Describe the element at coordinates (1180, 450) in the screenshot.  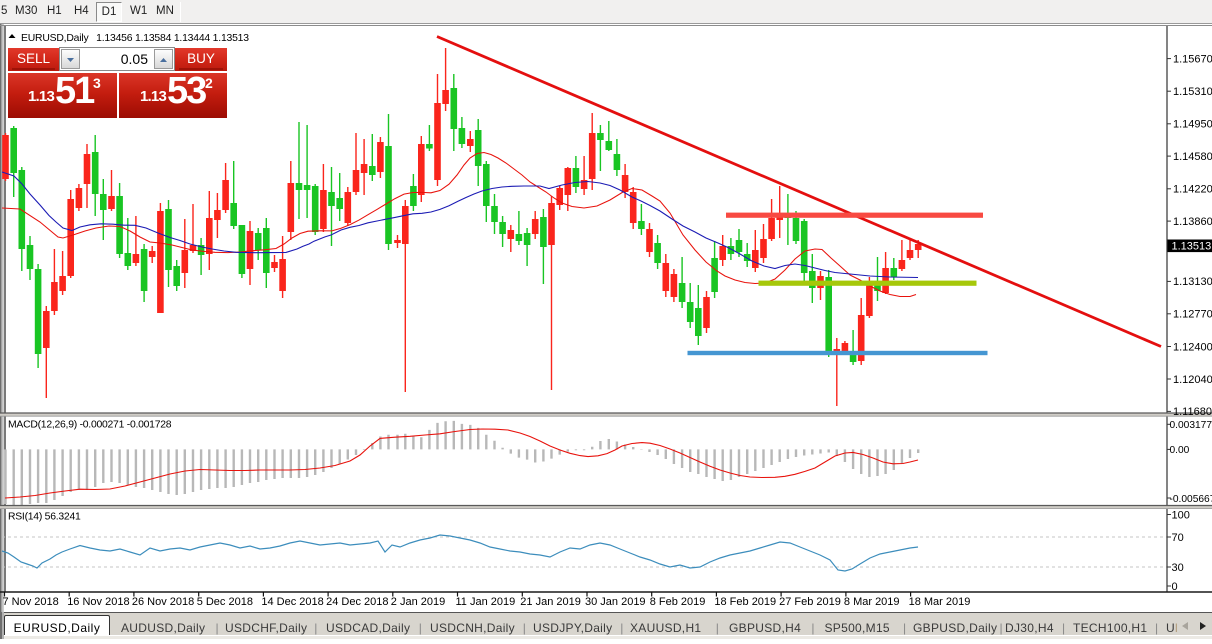
I see `svg-text: 0.00` at that location.